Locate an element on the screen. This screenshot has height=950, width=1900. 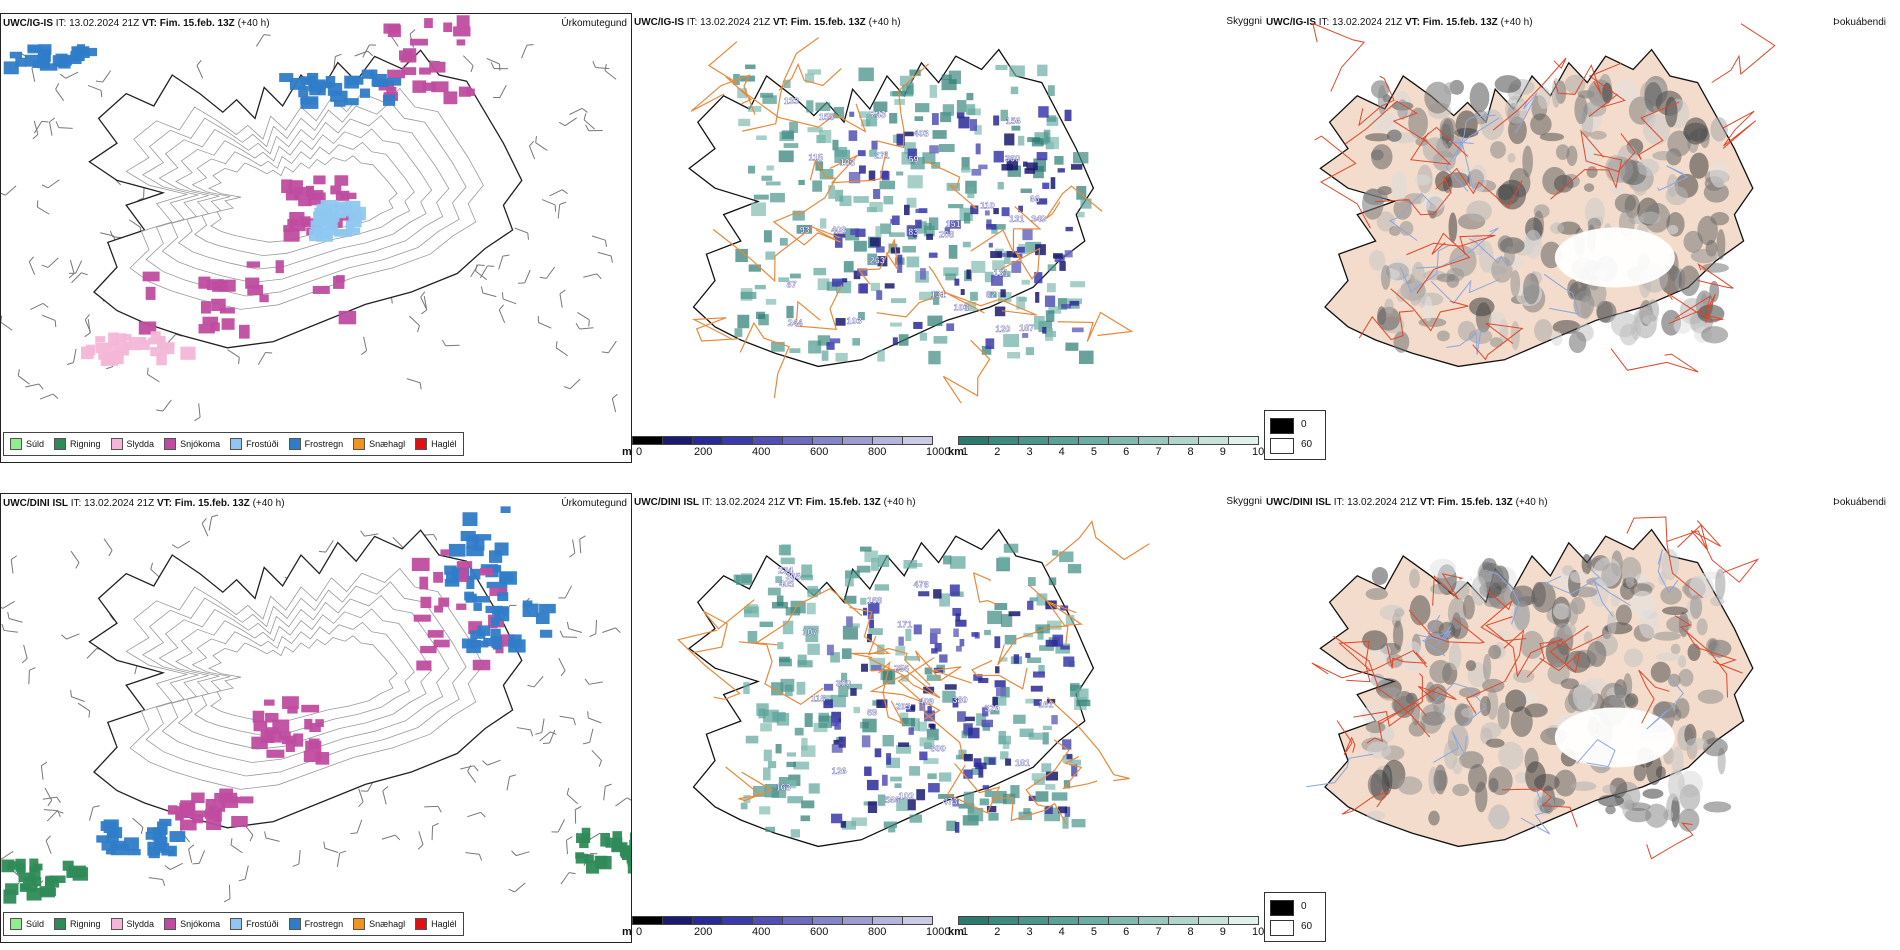
colorbar-tick-label: 1000 is located at coordinates (938, 452).